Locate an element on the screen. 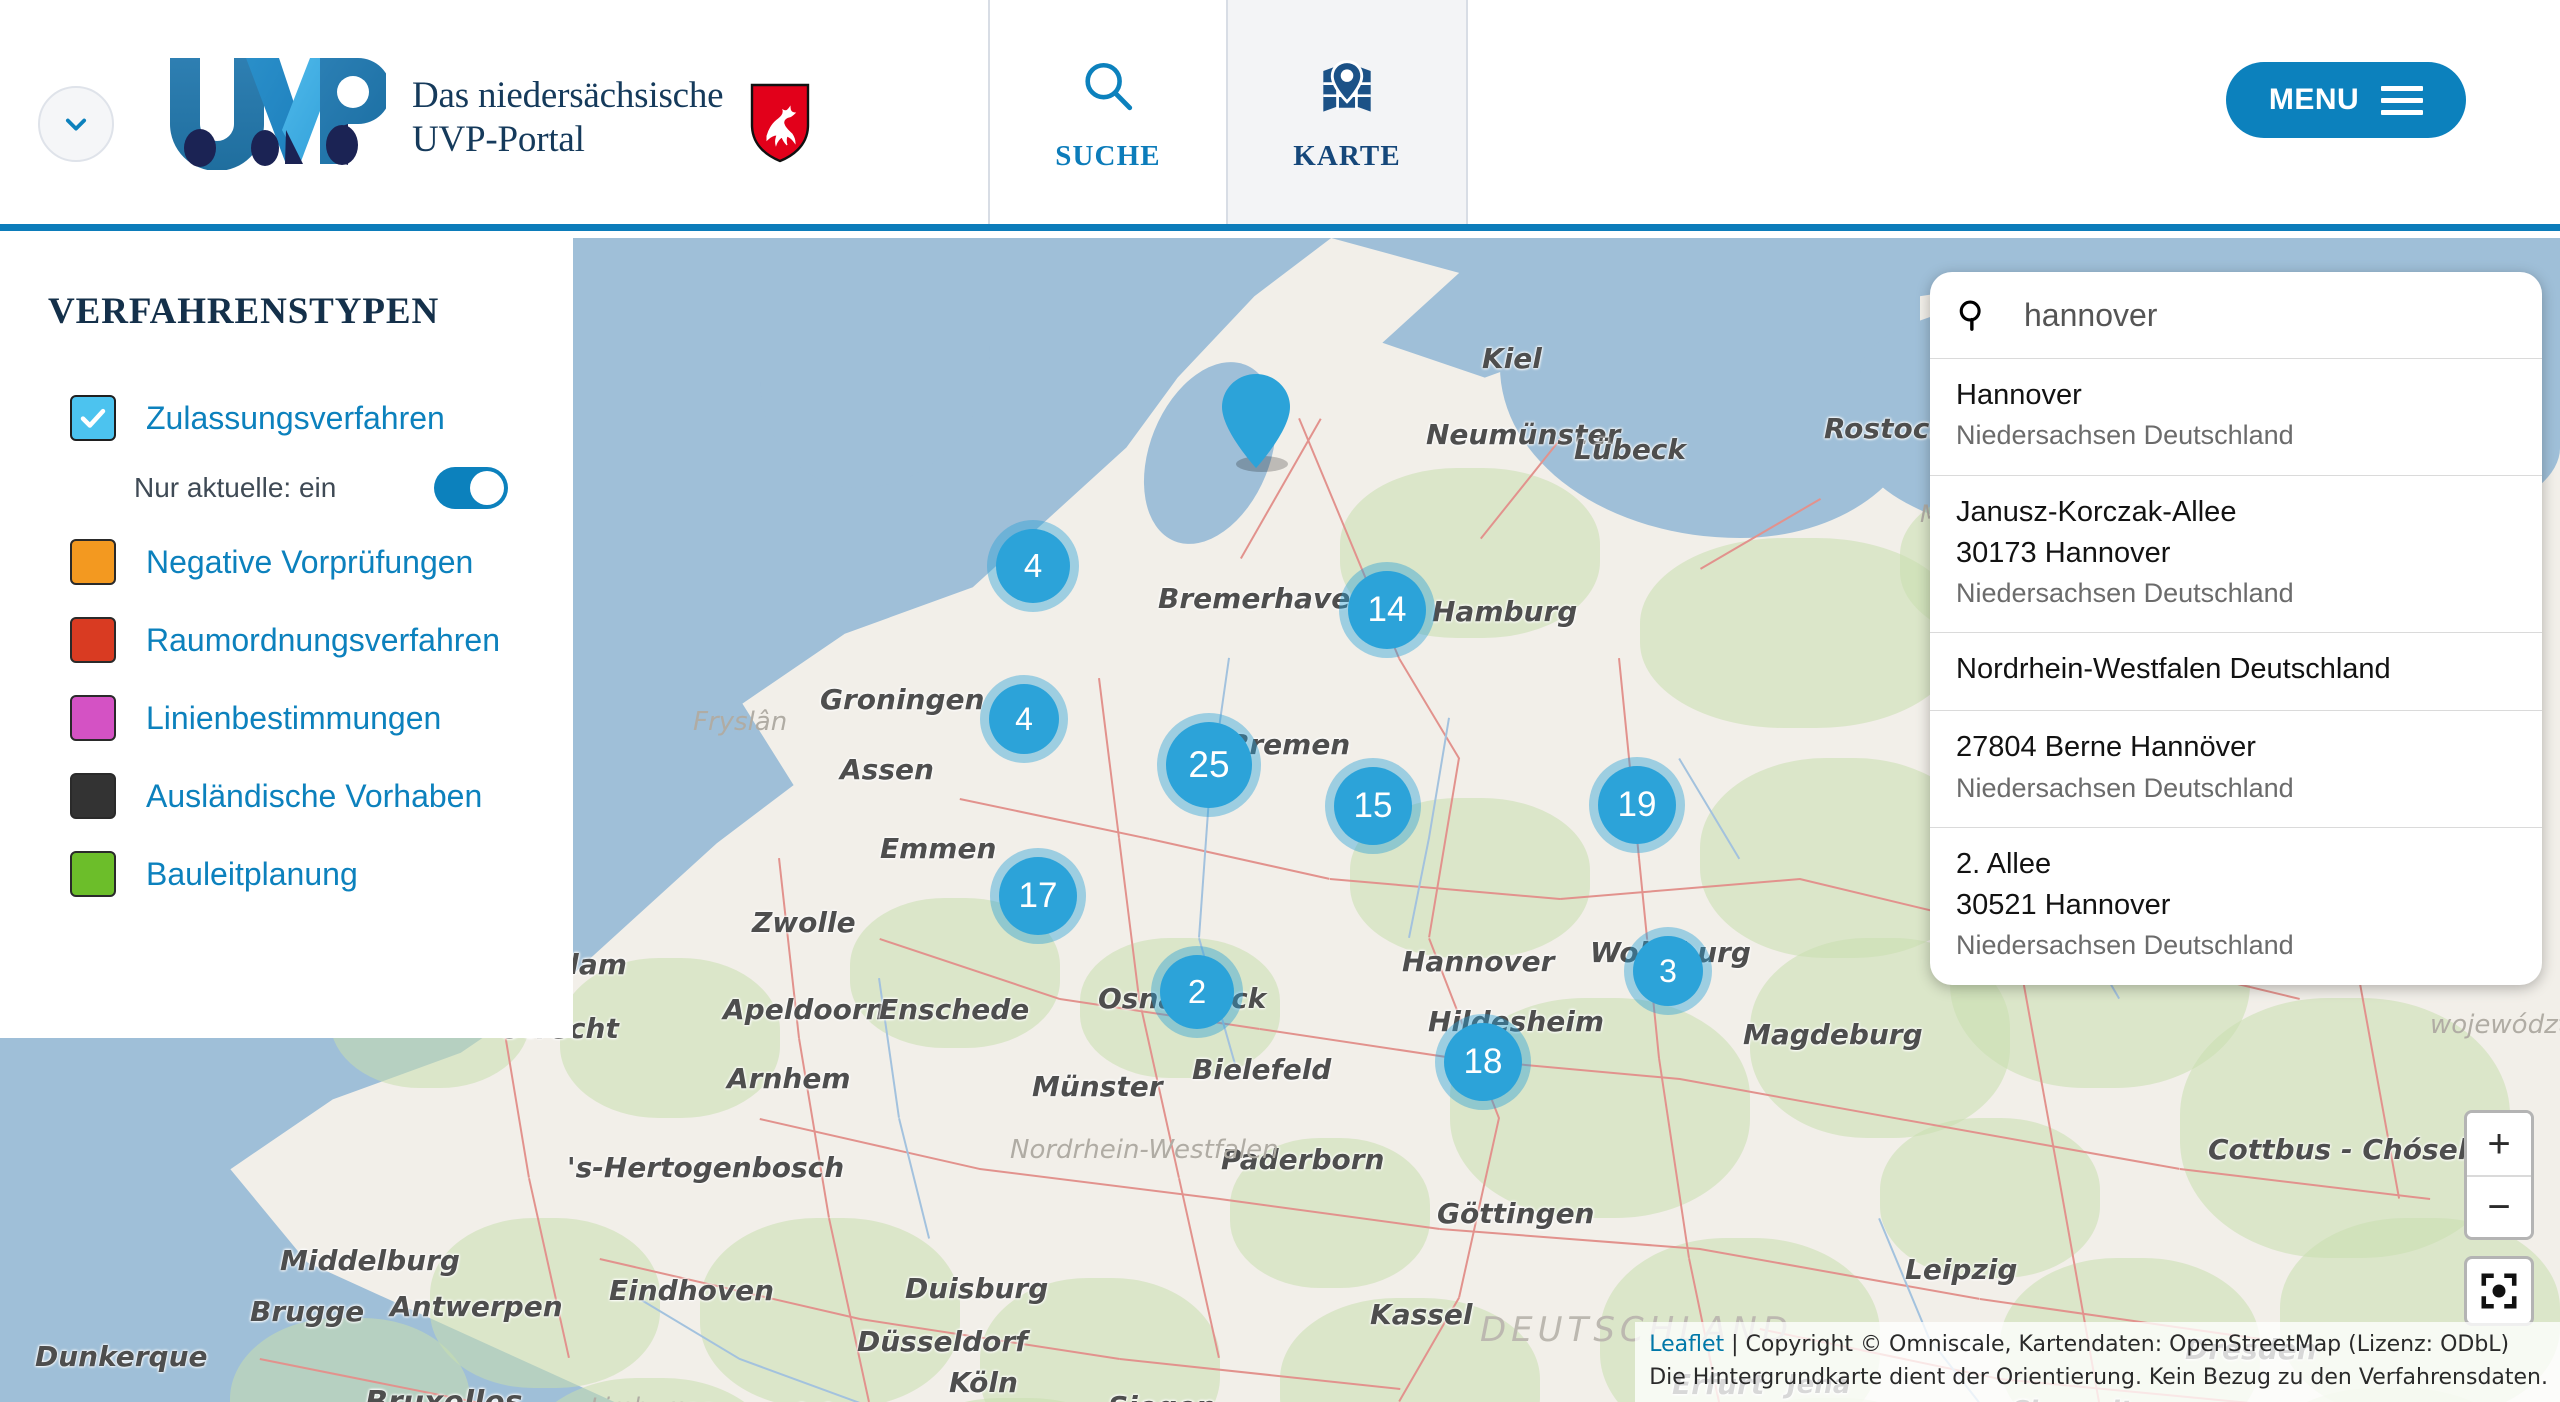 The height and width of the screenshot is (1402, 2560). map-cluster-marker: 25 is located at coordinates (1209, 765).